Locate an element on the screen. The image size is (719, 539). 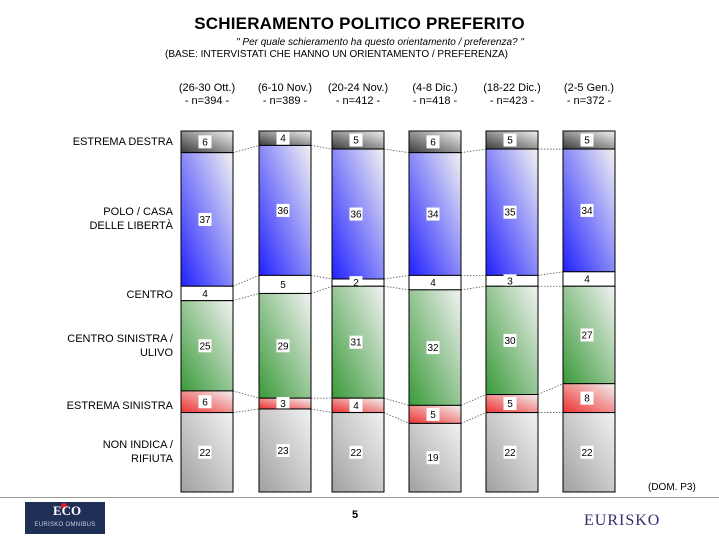
series-label-line: DELLE LIBERTÀ is located at coordinates (131, 226).